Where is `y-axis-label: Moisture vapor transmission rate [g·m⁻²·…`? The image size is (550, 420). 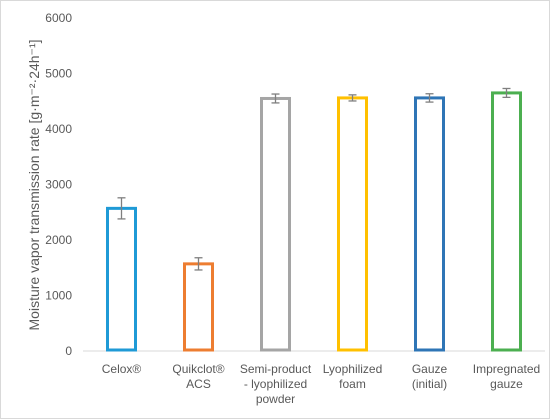
y-axis-label: Moisture vapor transmission rate [g·m⁻²·… is located at coordinates (34, 185).